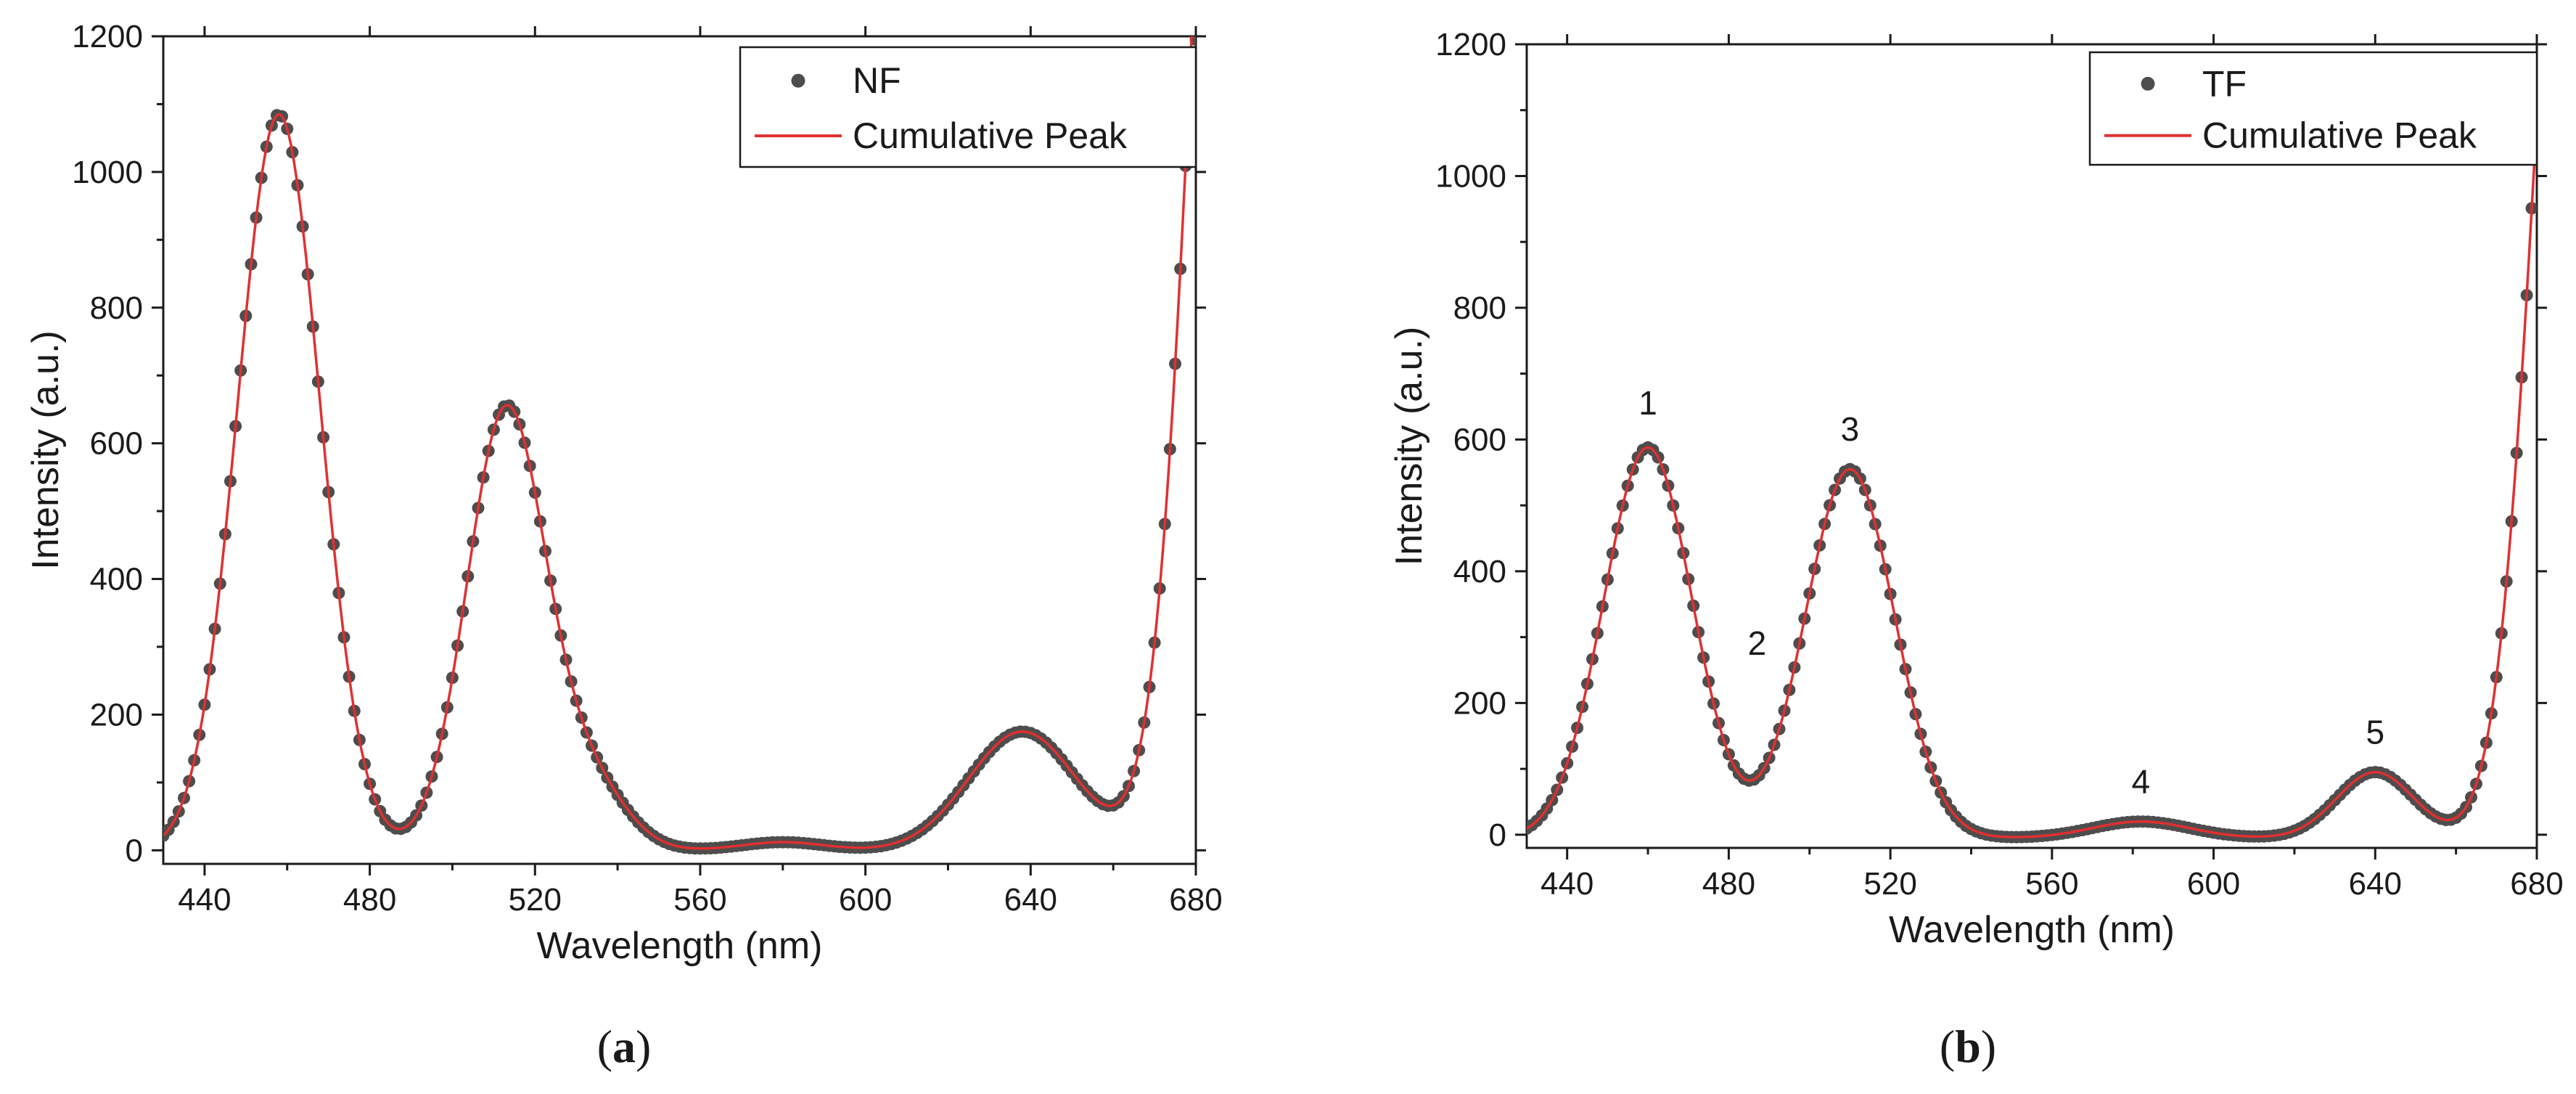 Image resolution: width=2576 pixels, height=1094 pixels. Describe the element at coordinates (1850, 429) in the screenshot. I see `peak-label: 3` at that location.